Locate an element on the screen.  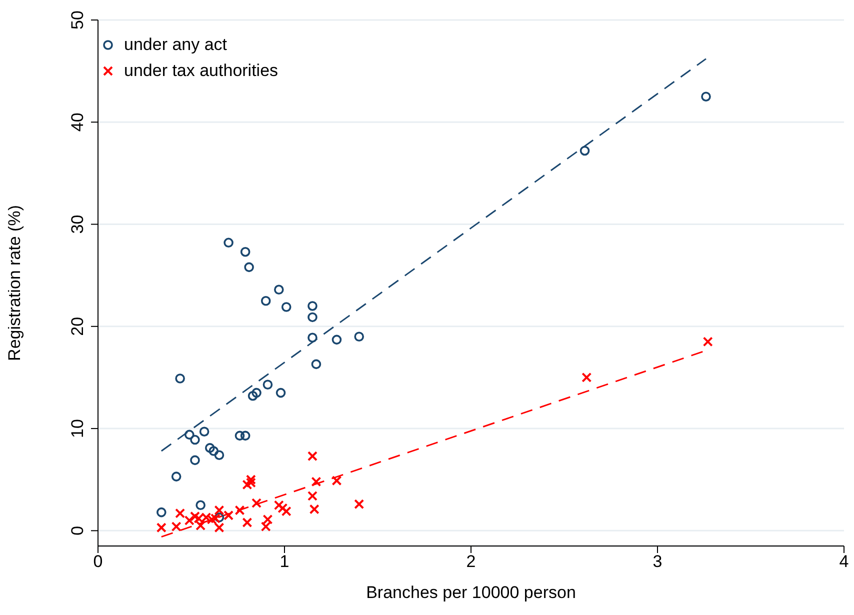
x-tick-label: 3 is located at coordinates (657, 562).